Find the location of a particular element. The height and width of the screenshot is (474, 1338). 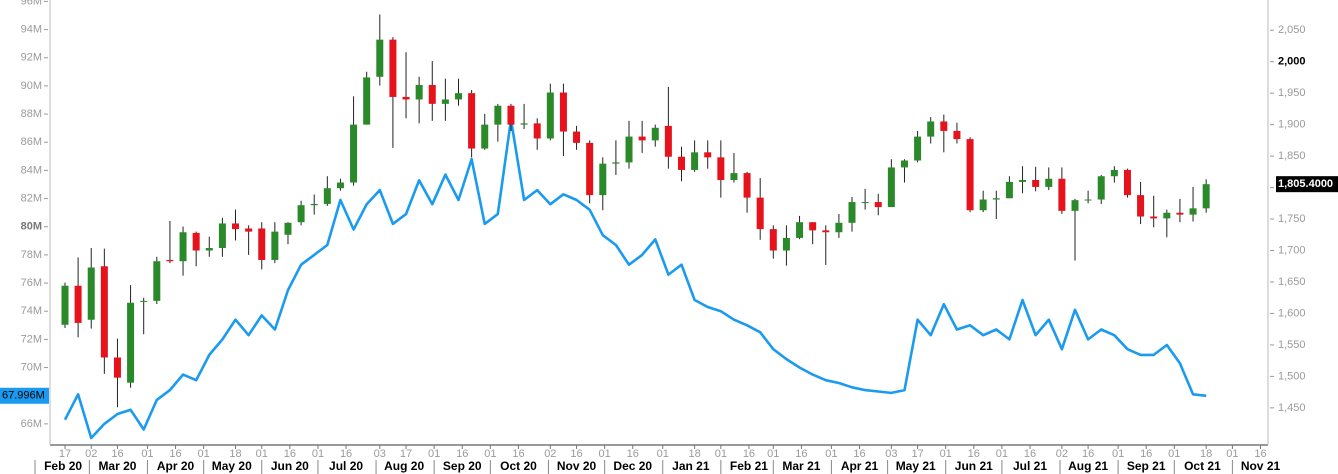

month-label: Apr 21 is located at coordinates (860, 466).